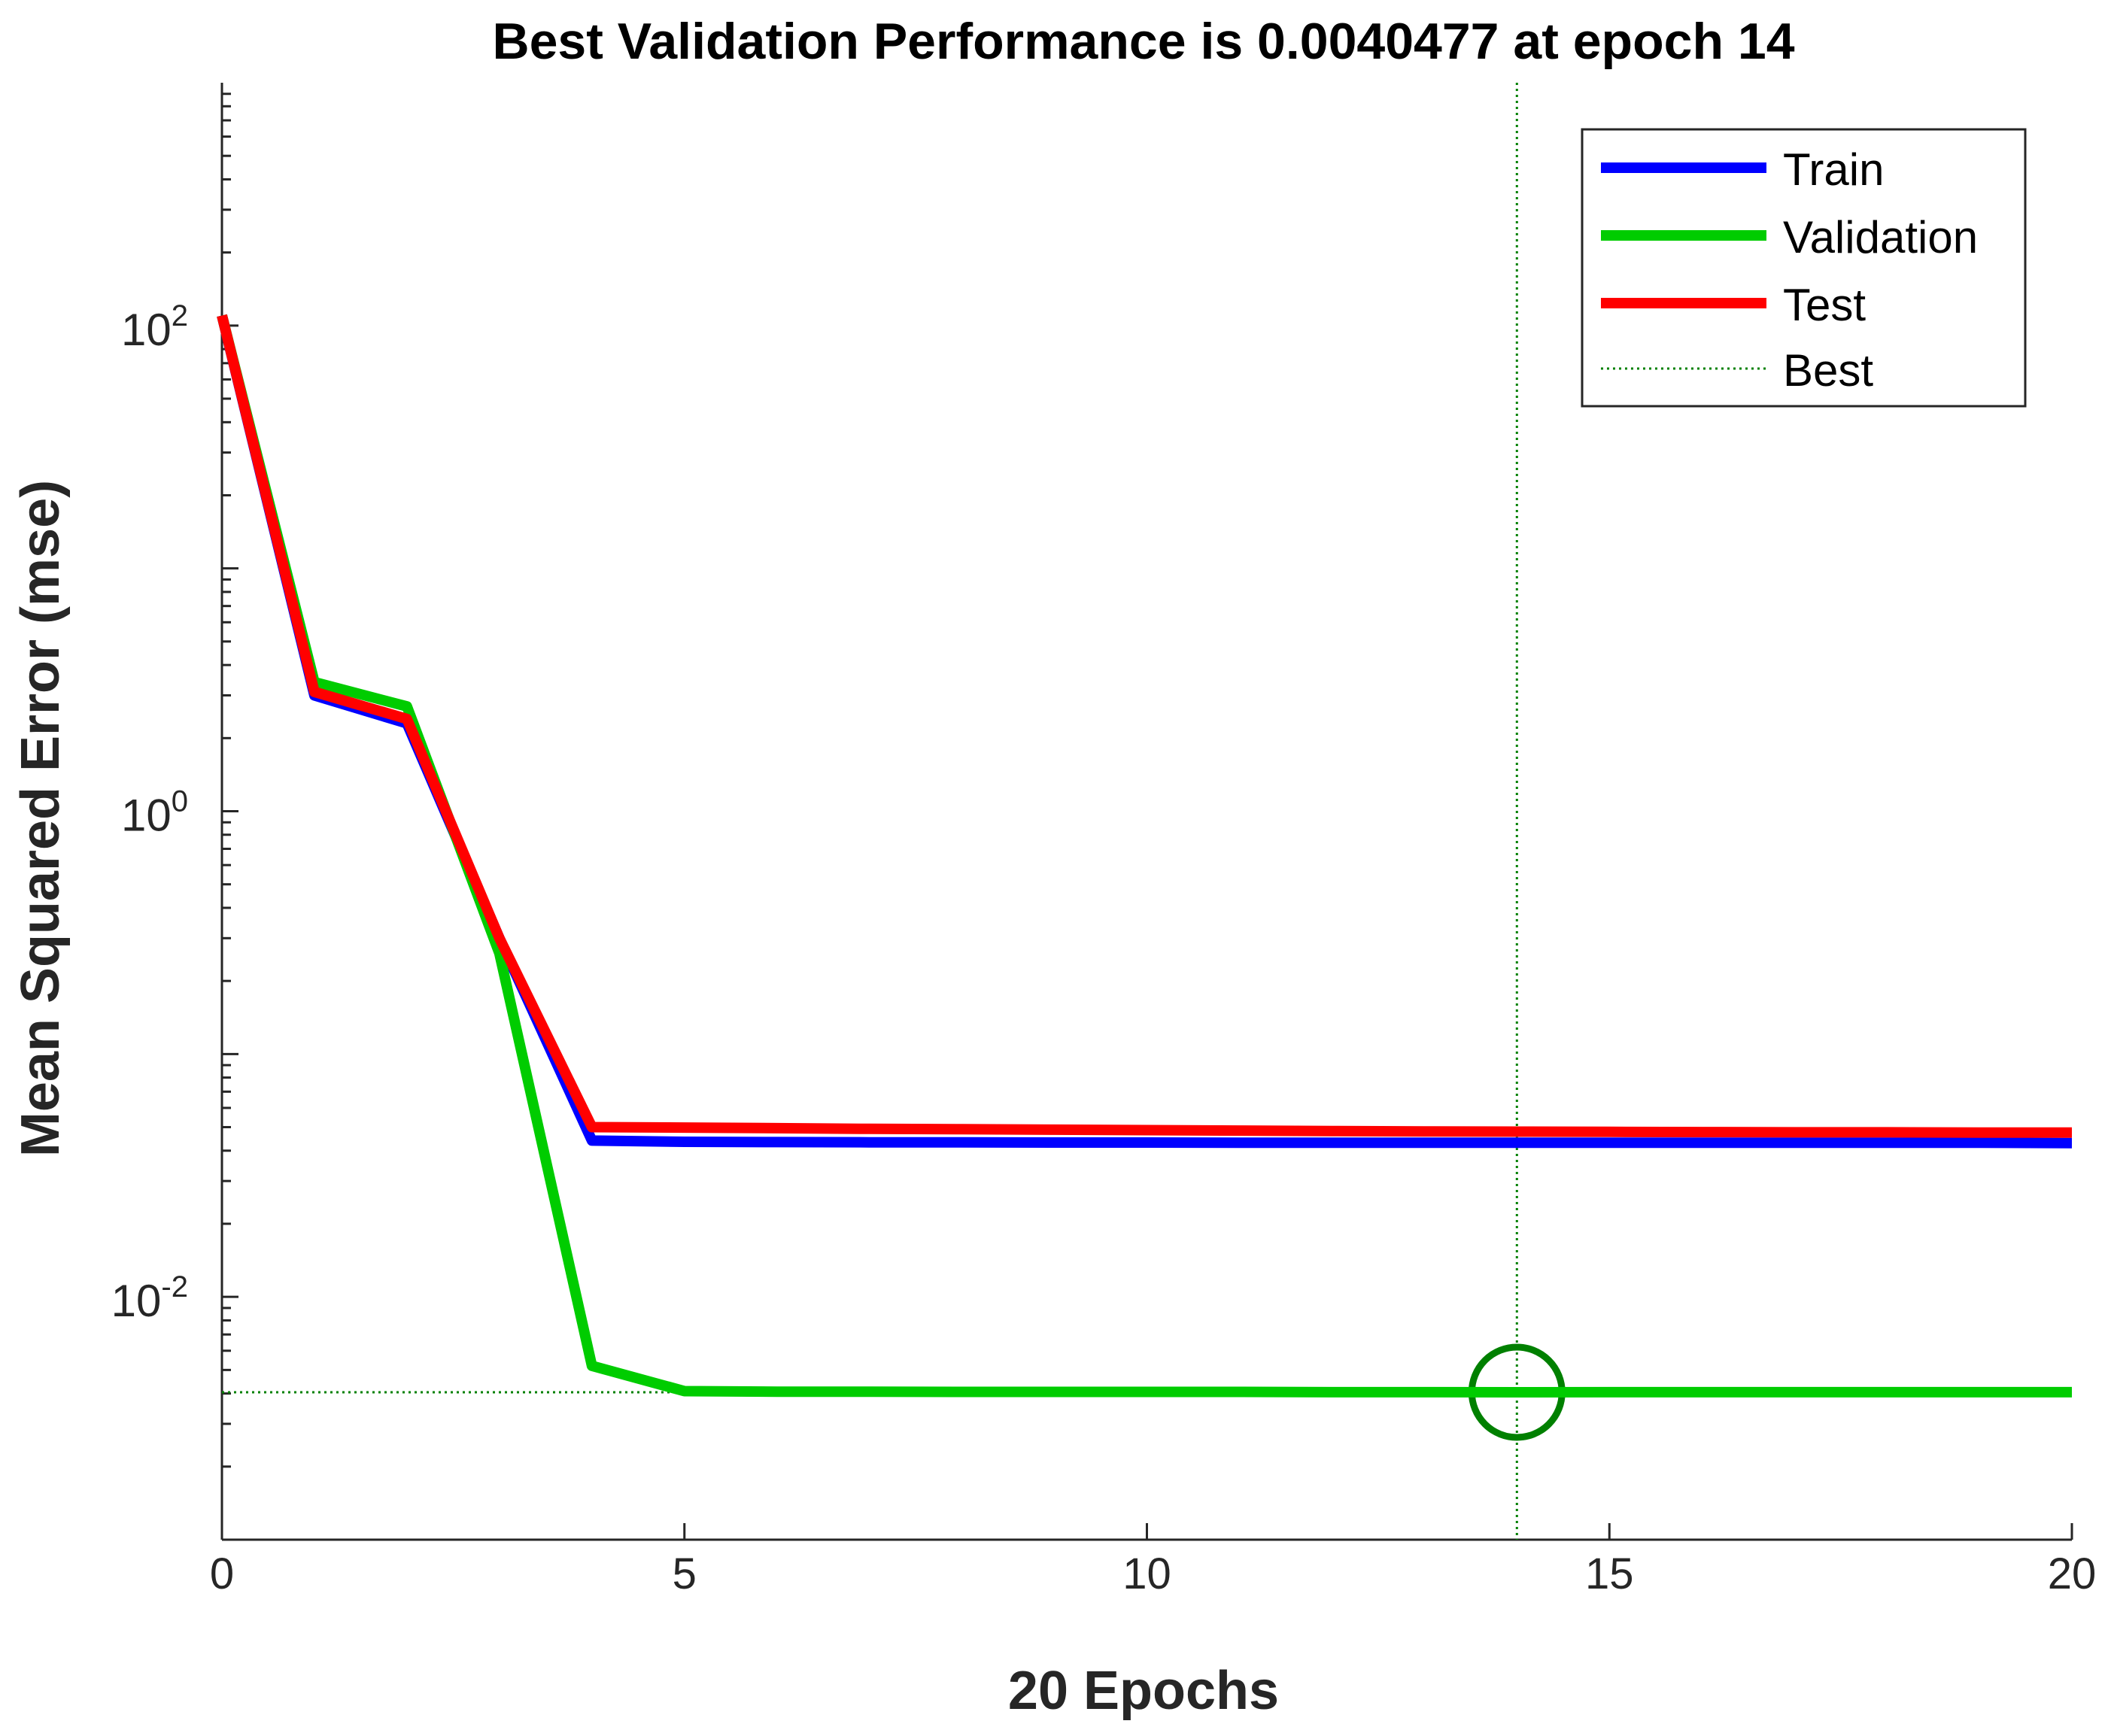 The image size is (2111, 1736). I want to click on legend-label-train: Train, so click(1833, 169).